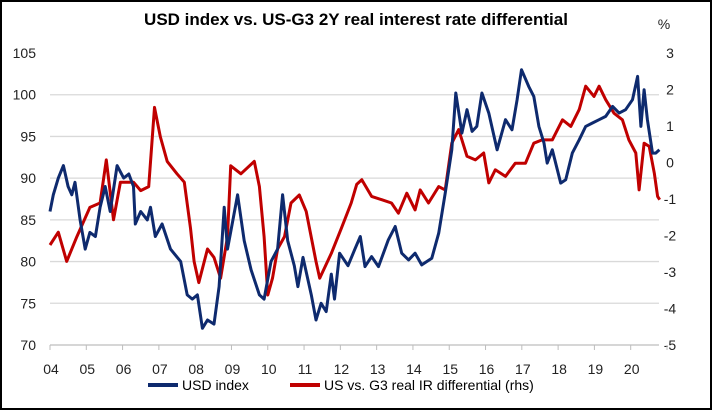 This screenshot has height=410, width=712. What do you see at coordinates (487, 369) in the screenshot?
I see `x-tick-label: 16` at bounding box center [487, 369].